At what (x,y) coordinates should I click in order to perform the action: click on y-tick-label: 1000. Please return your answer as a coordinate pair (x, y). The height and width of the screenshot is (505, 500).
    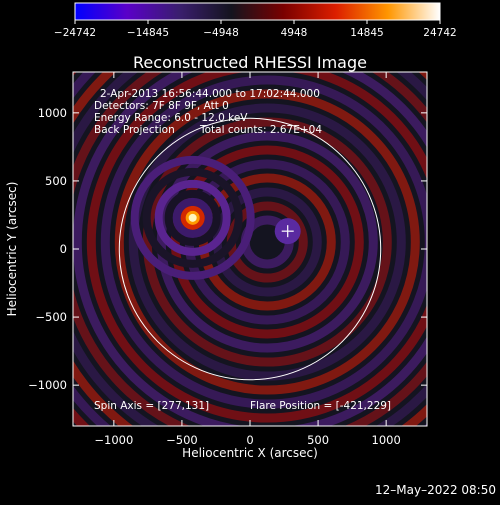
    Looking at the image, I should click on (52, 113).